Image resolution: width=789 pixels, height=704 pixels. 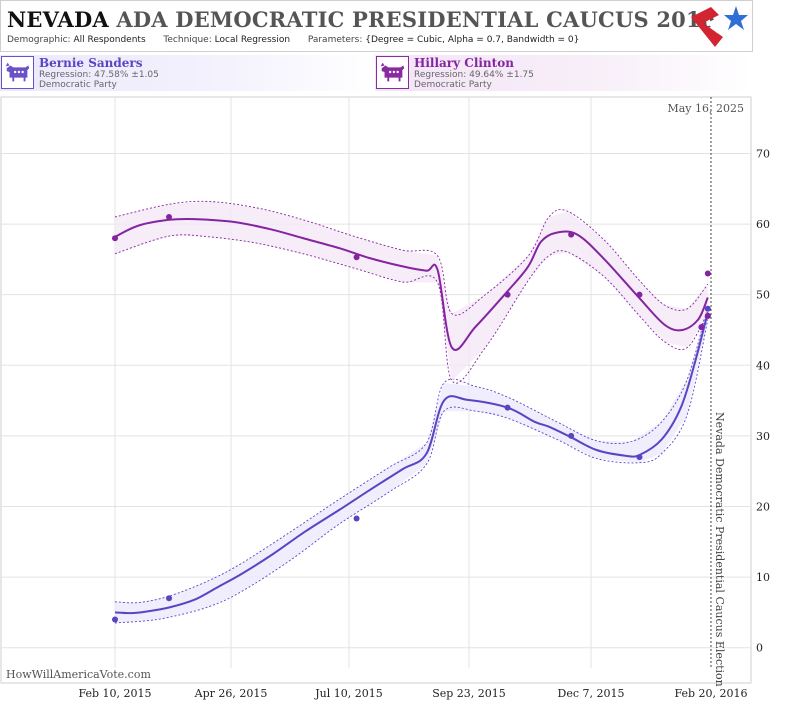 What do you see at coordinates (464, 63) in the screenshot?
I see `candidate-name: Hillary Clinton` at bounding box center [464, 63].